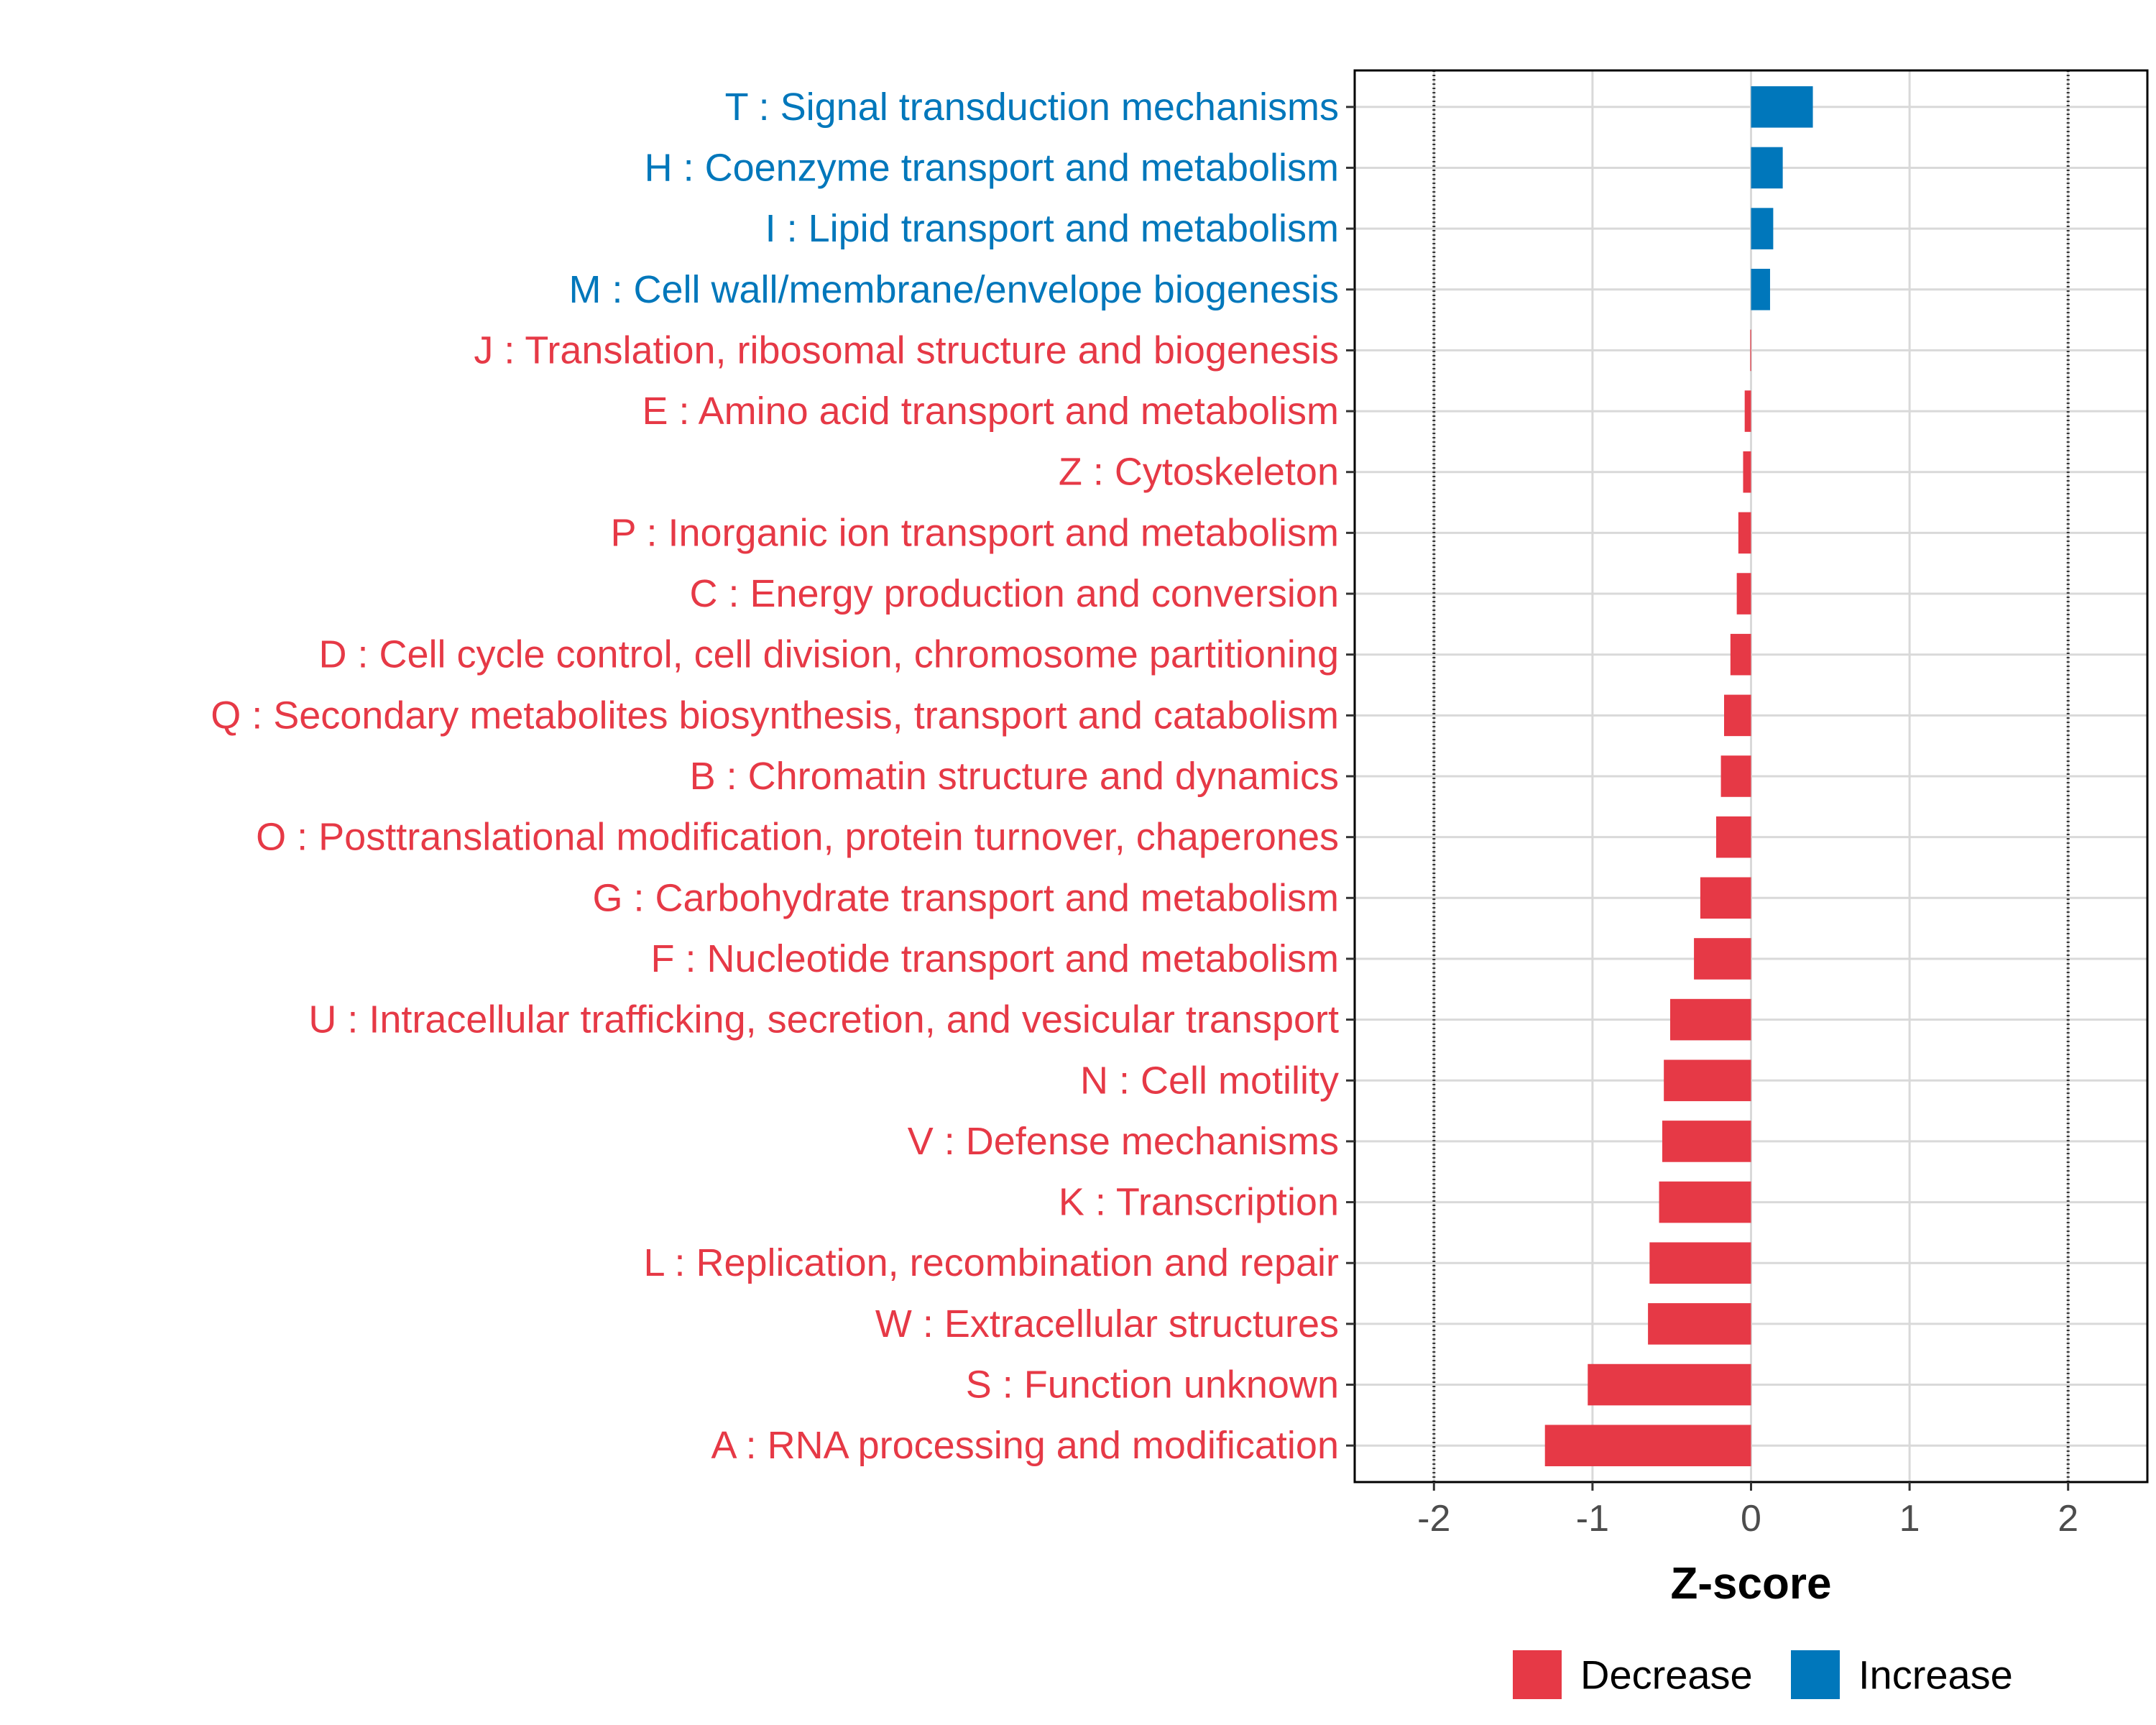 The height and width of the screenshot is (1725, 2156). Describe the element at coordinates (1433, 1519) in the screenshot. I see `x-tick-label: -2` at that location.